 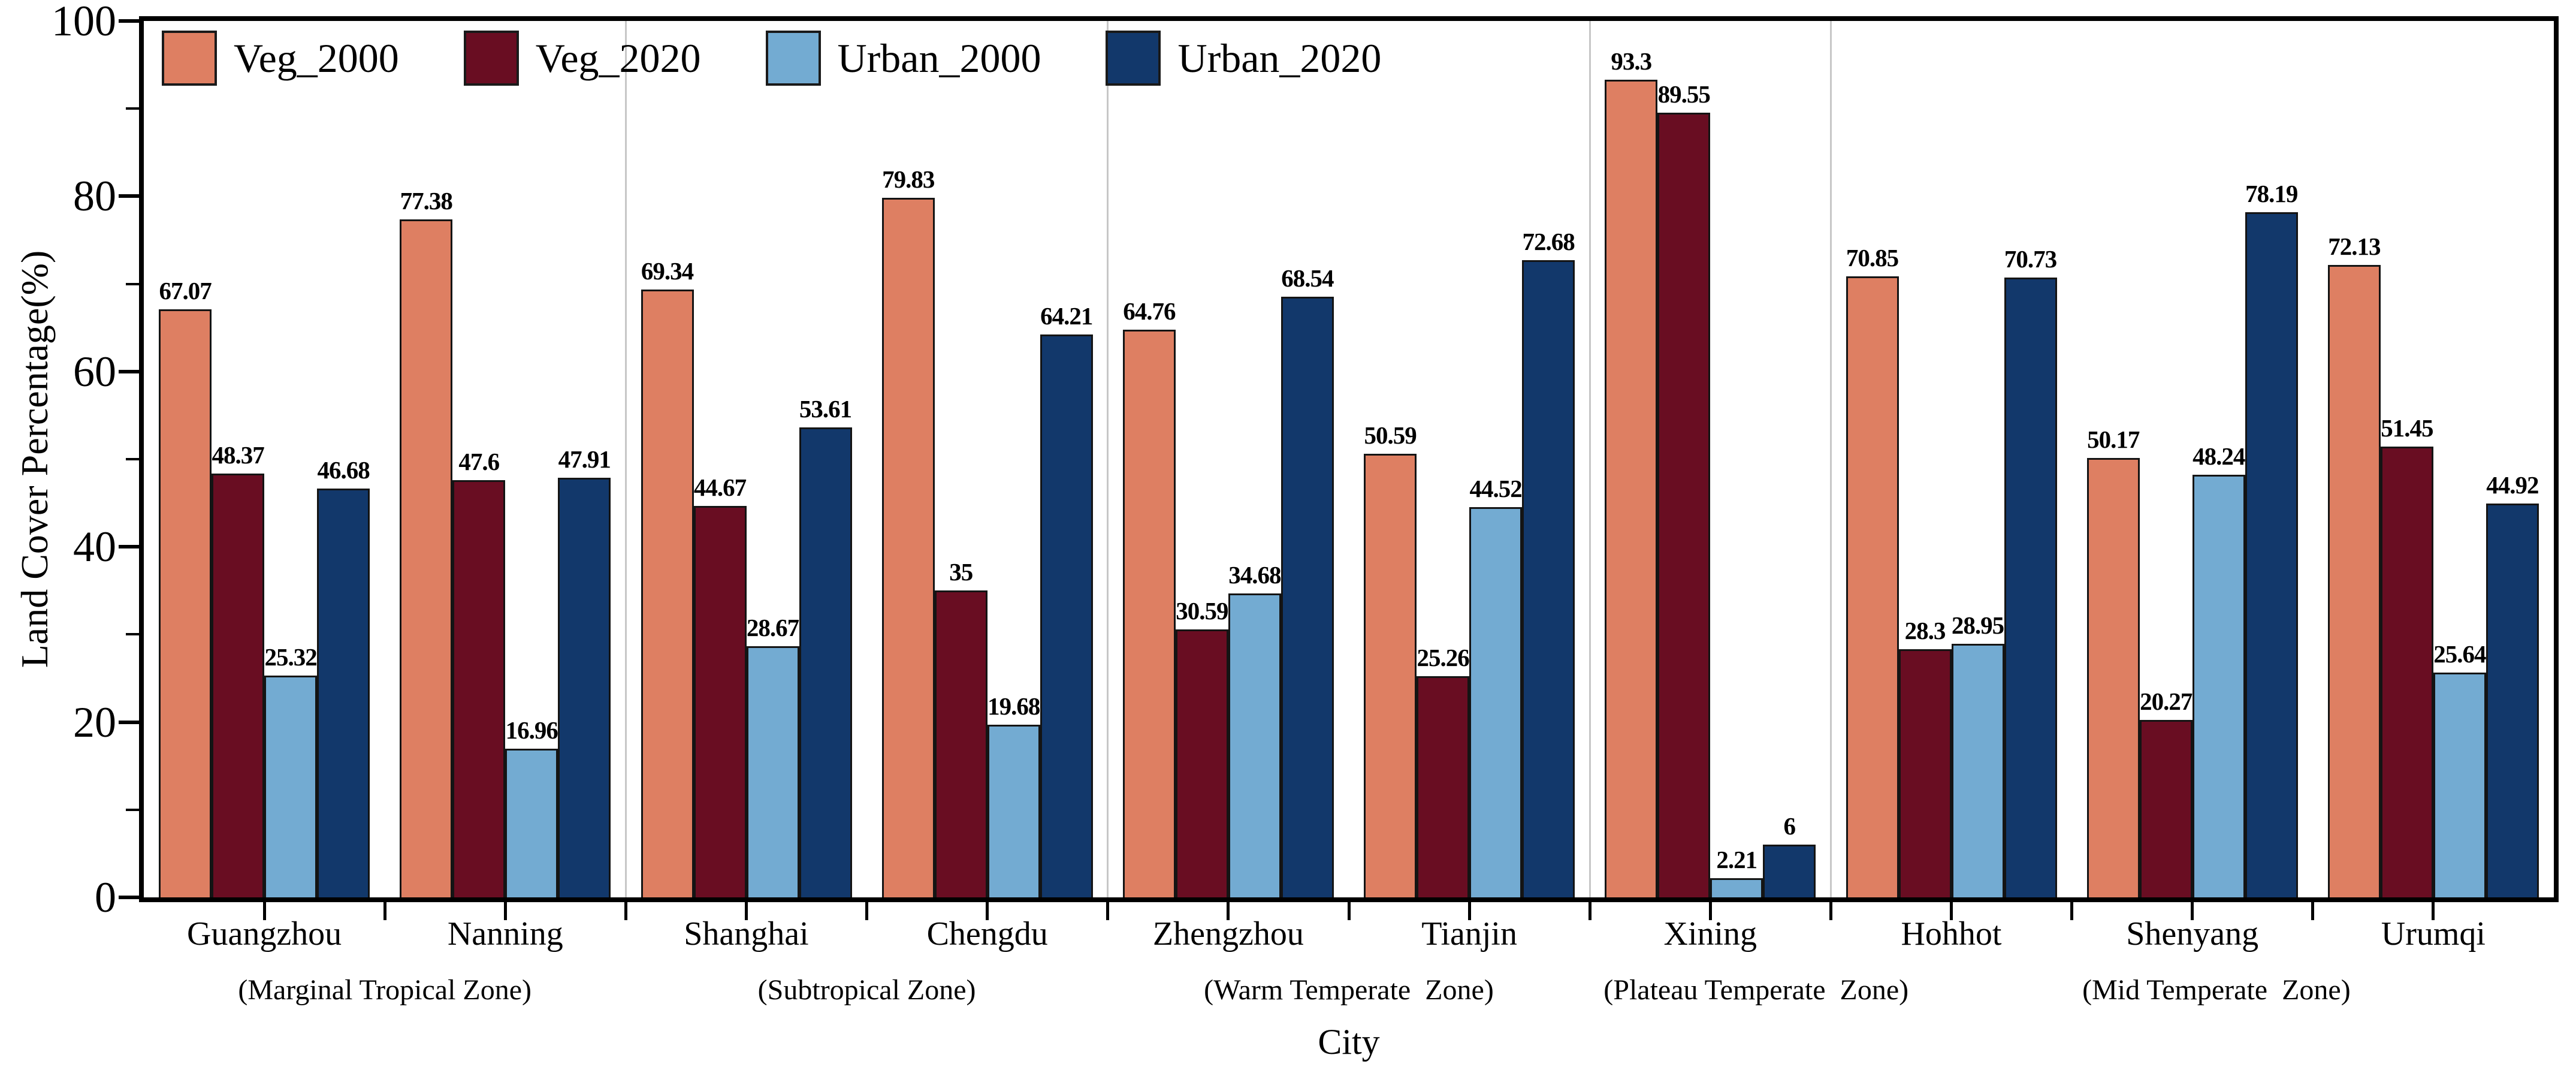 I want to click on city-label-xining: Xining, so click(x=1710, y=934).